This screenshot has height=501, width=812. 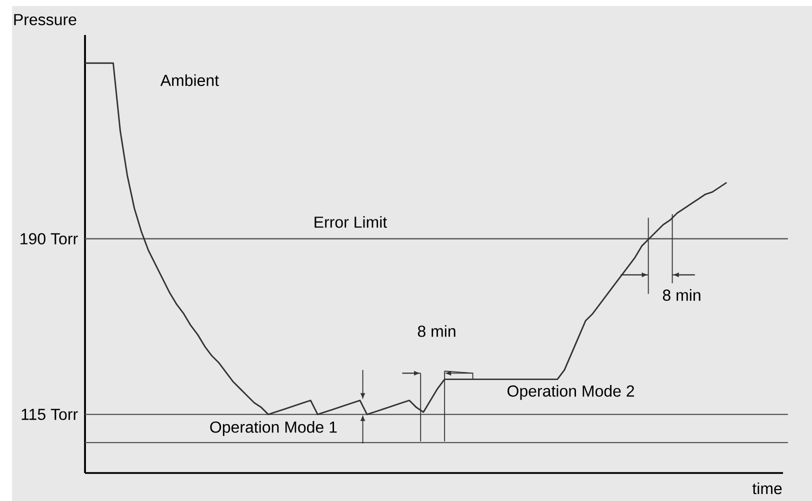 I want to click on y-tick-label: 115 Torr, so click(x=50, y=414).